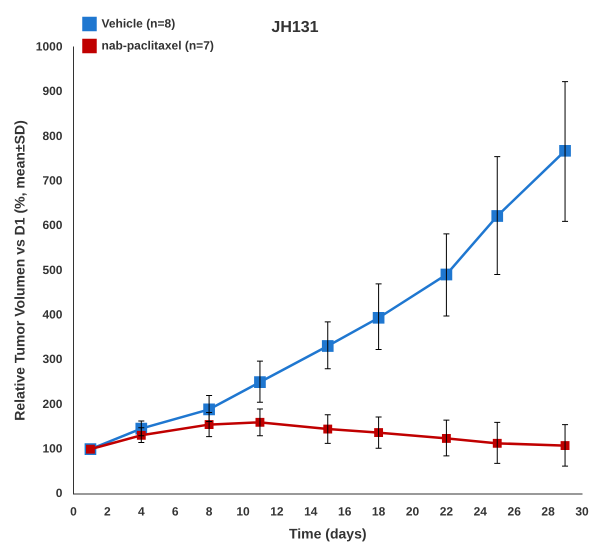 This screenshot has width=600, height=555. Describe the element at coordinates (108, 511) in the screenshot. I see `x-tick-label: 2` at that location.